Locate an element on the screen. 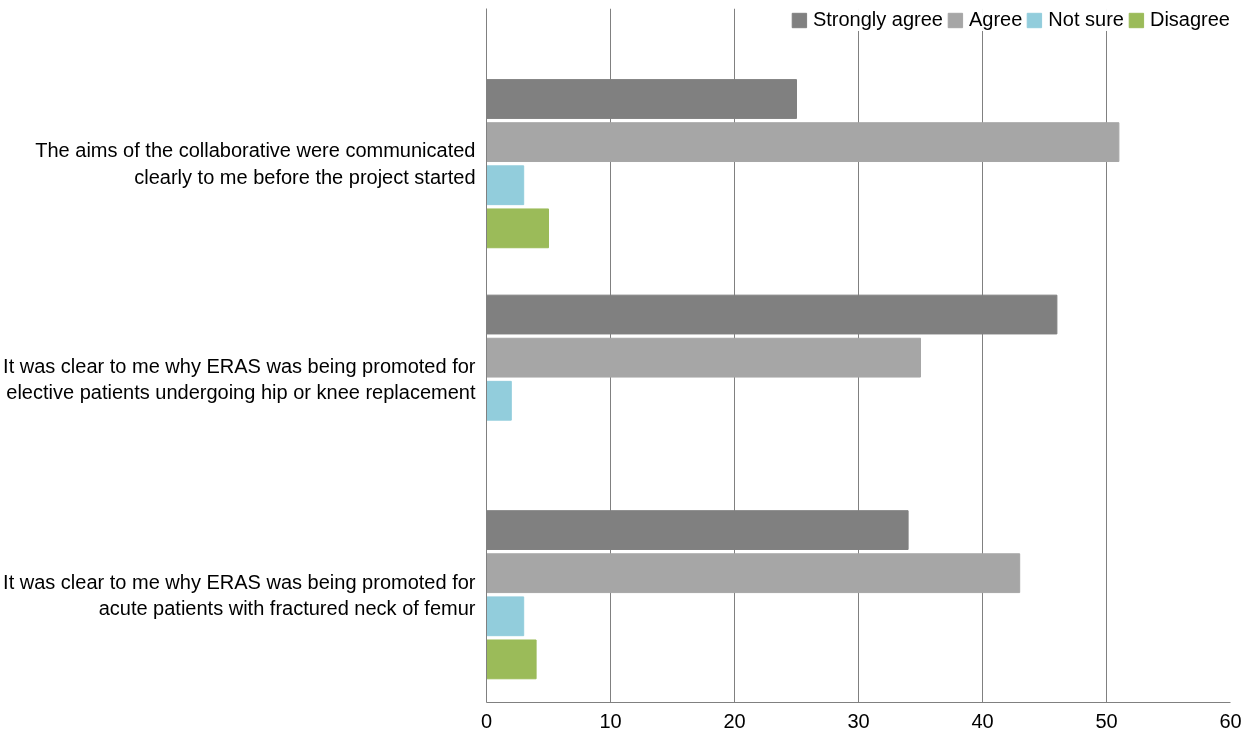 The image size is (1257, 737). legend-label: Agree is located at coordinates (995, 19).